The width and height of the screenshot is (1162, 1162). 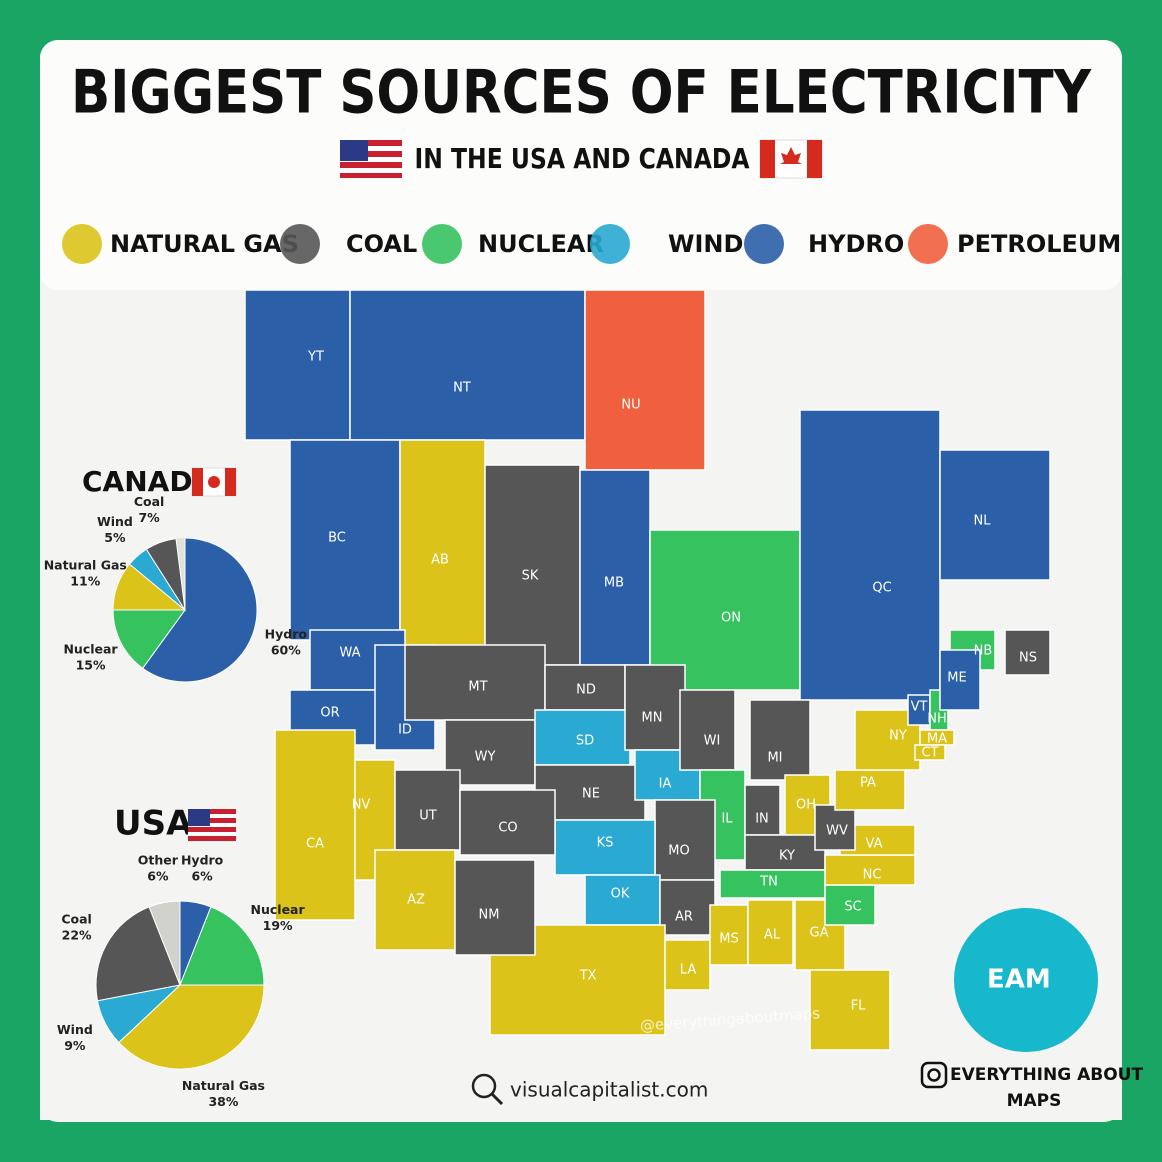 What do you see at coordinates (202, 860) in the screenshot?
I see `pie-category-label: Hydro` at bounding box center [202, 860].